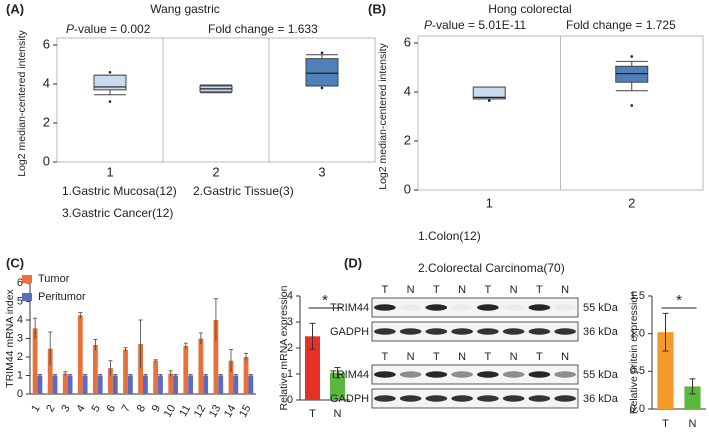 Image resolution: width=709 pixels, height=434 pixels. I want to click on y-tick-label: 5, so click(20, 301).